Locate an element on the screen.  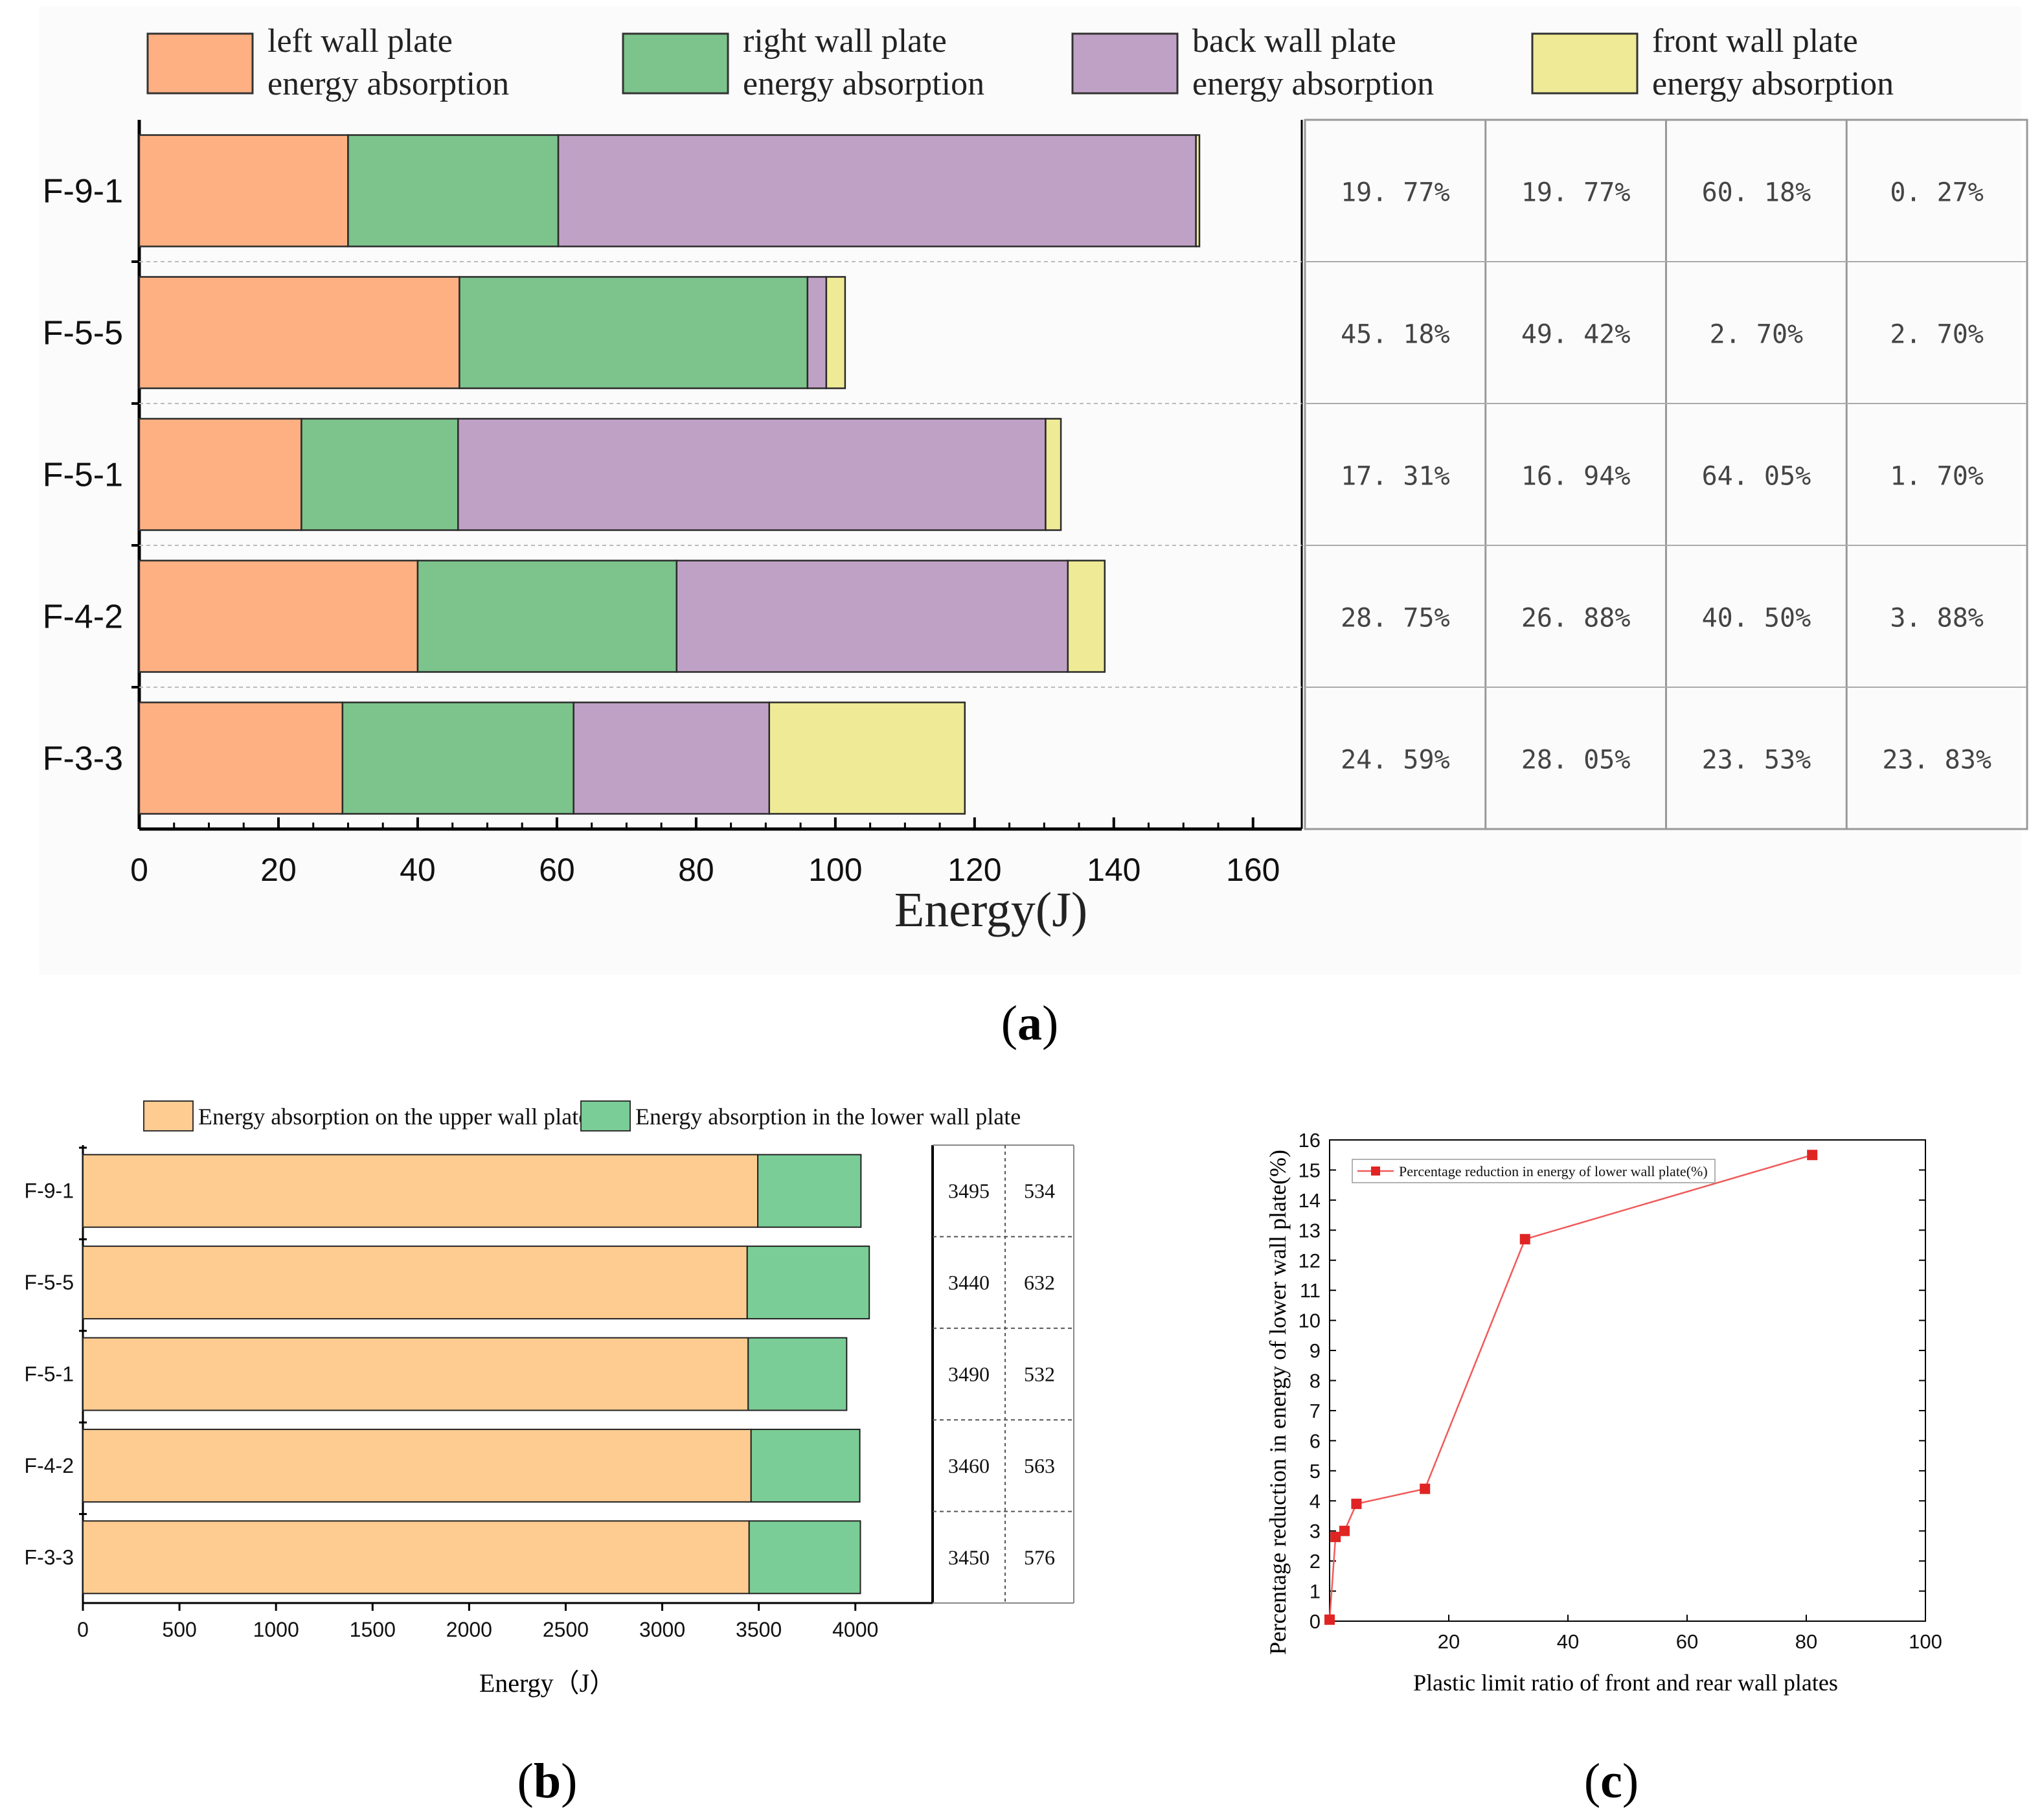
panel-c-x-tick-label: 80 is located at coordinates (1806, 1641).